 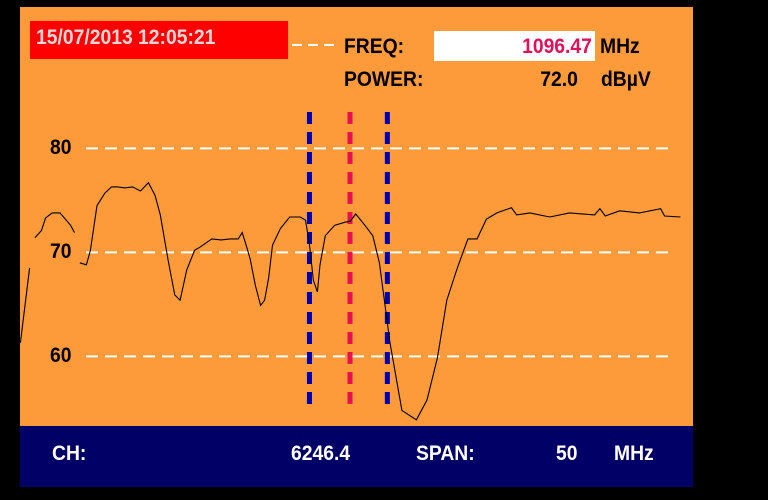 I want to click on power-unit: dBµV, so click(x=626, y=79).